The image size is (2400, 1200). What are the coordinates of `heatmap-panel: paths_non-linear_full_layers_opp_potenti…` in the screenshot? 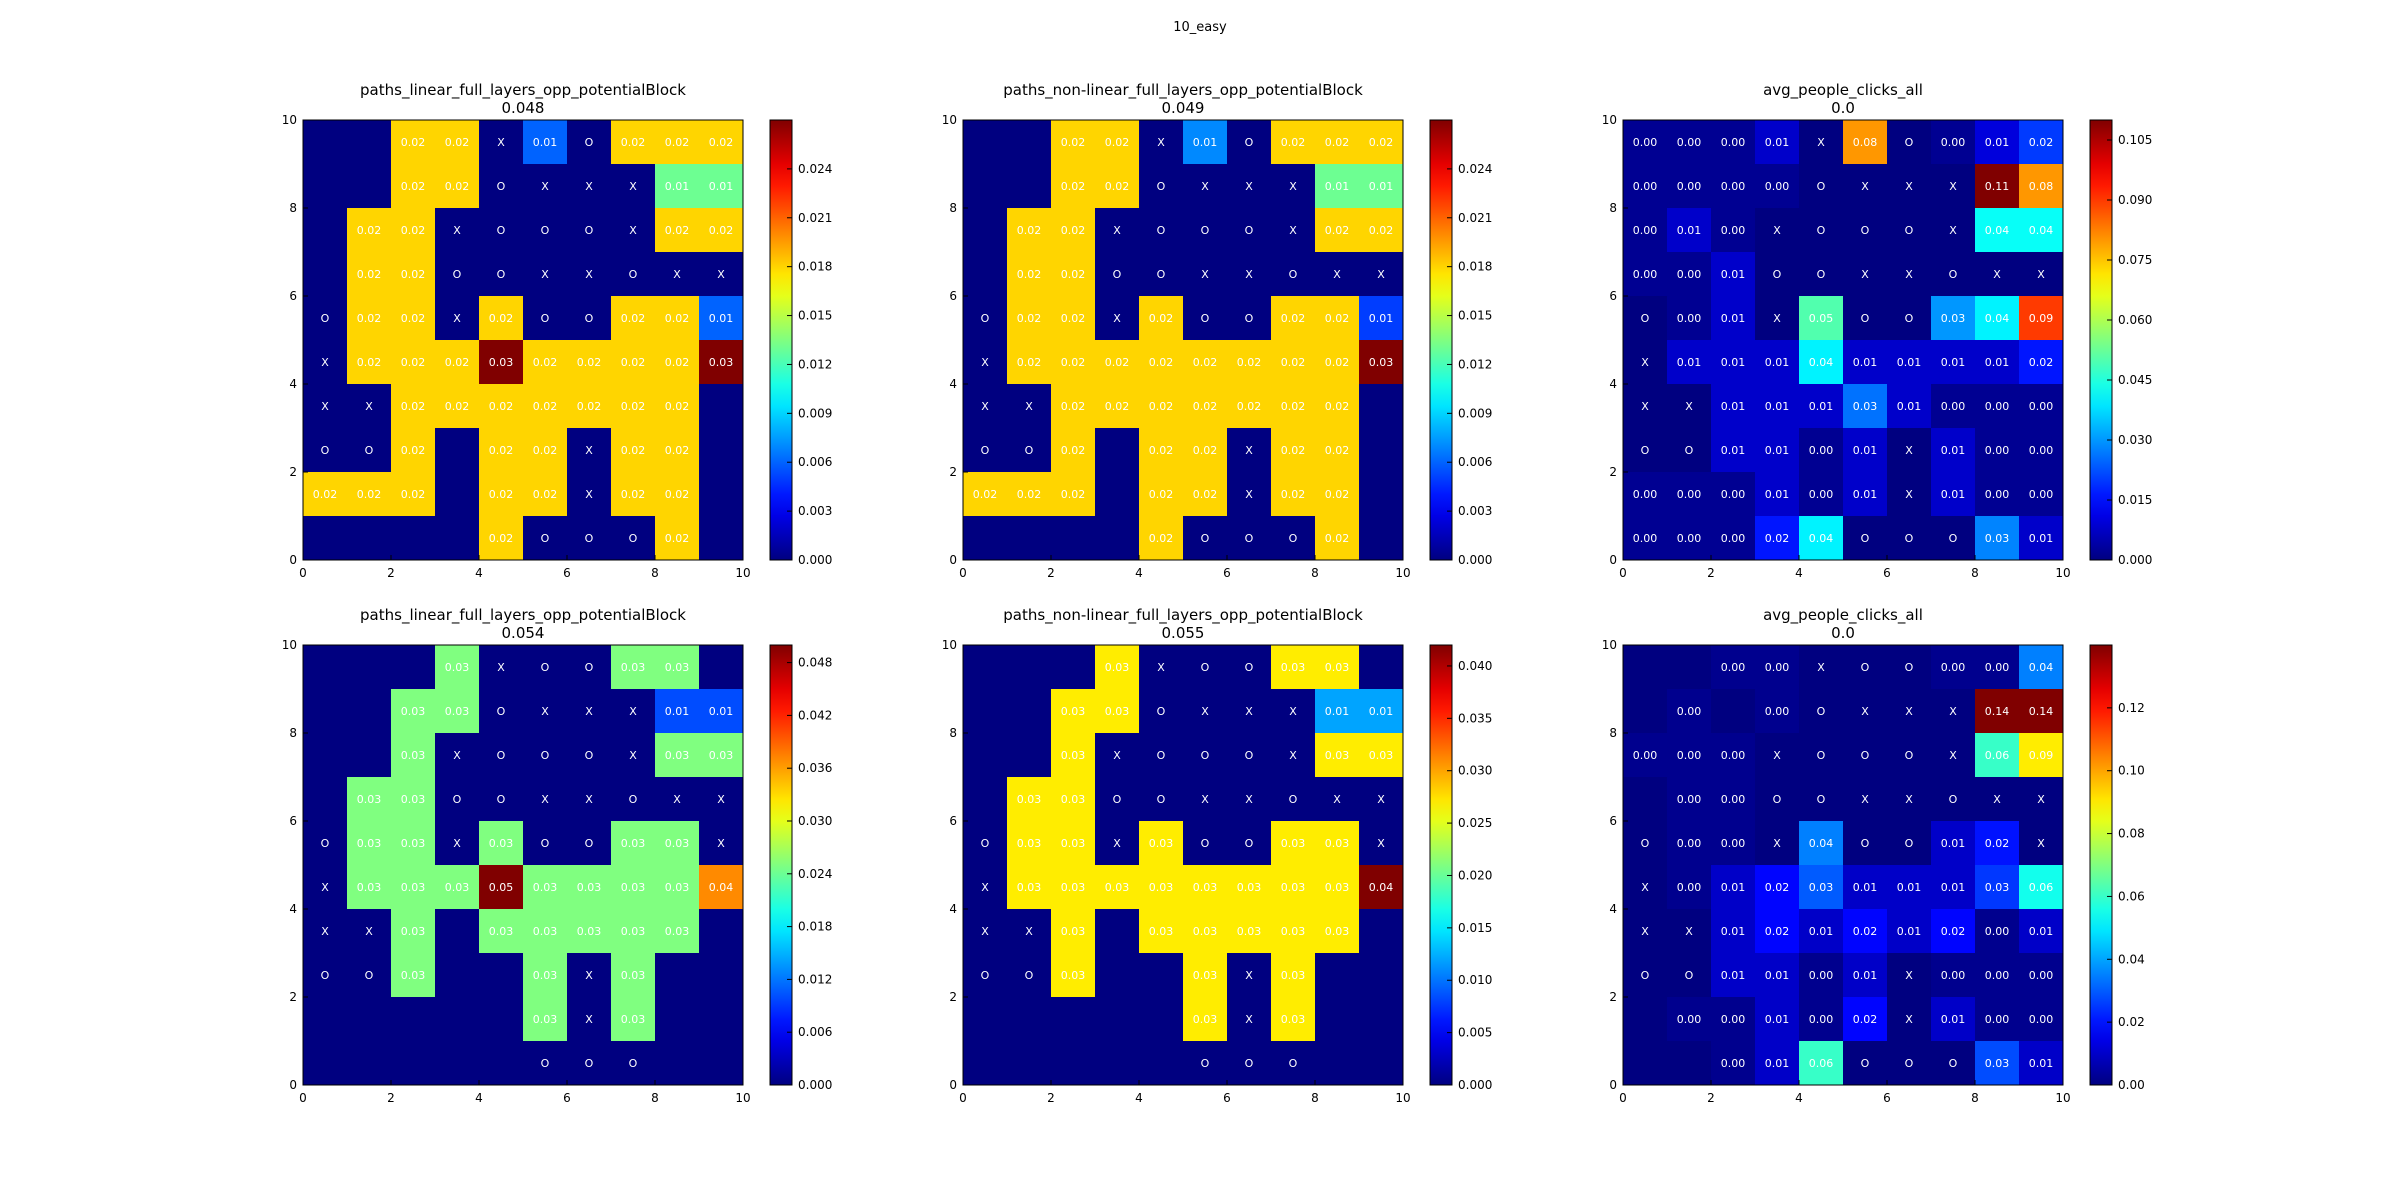 It's located at (1217, 330).